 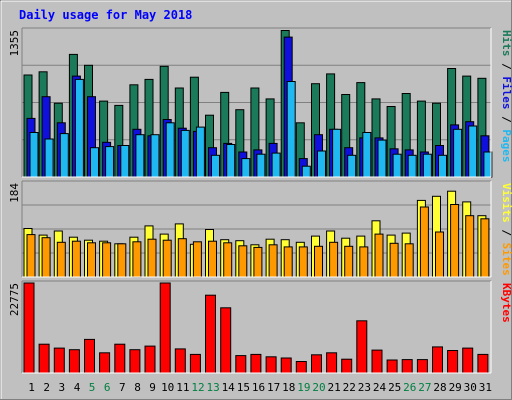 I want to click on x-tick-label-day-20: 20, so click(x=318, y=387).